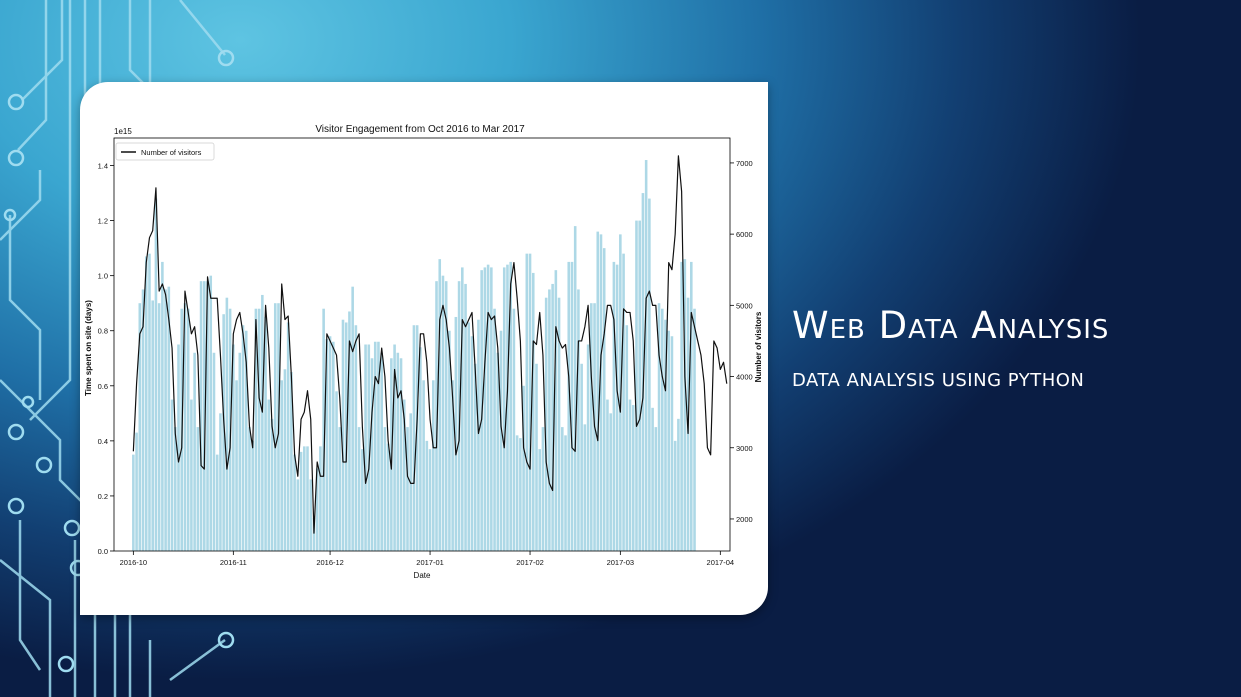  Describe the element at coordinates (744, 234) in the screenshot. I see `y2-tick-label: 6000` at that location.